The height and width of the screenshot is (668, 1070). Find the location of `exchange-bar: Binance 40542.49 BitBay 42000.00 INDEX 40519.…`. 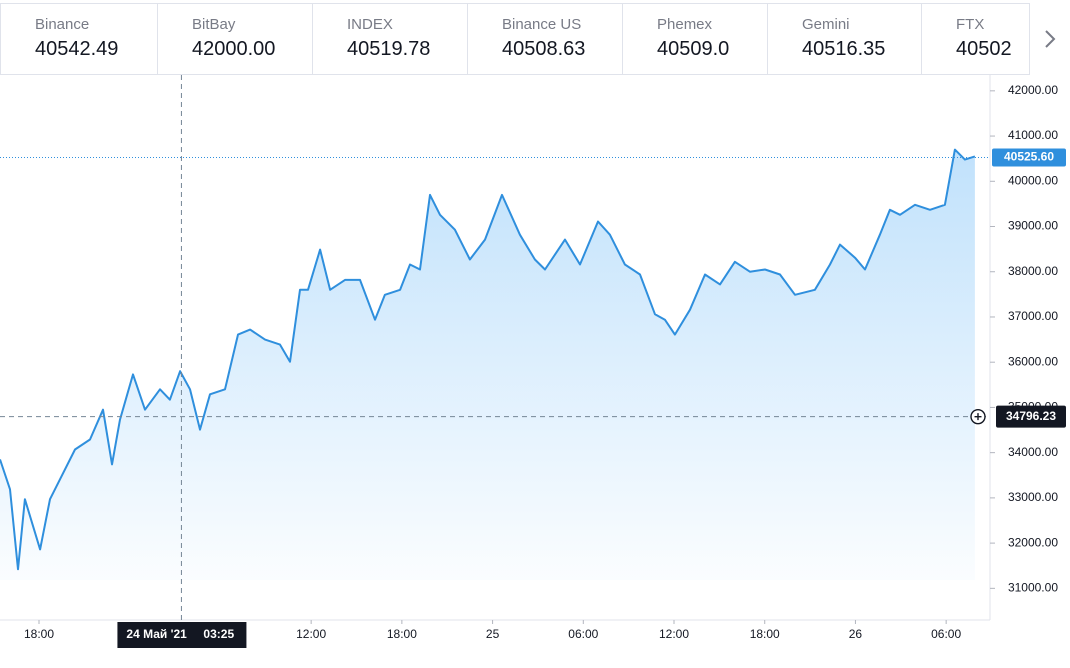

exchange-bar: Binance 40542.49 BitBay 42000.00 INDEX 40519.… is located at coordinates (535, 39).